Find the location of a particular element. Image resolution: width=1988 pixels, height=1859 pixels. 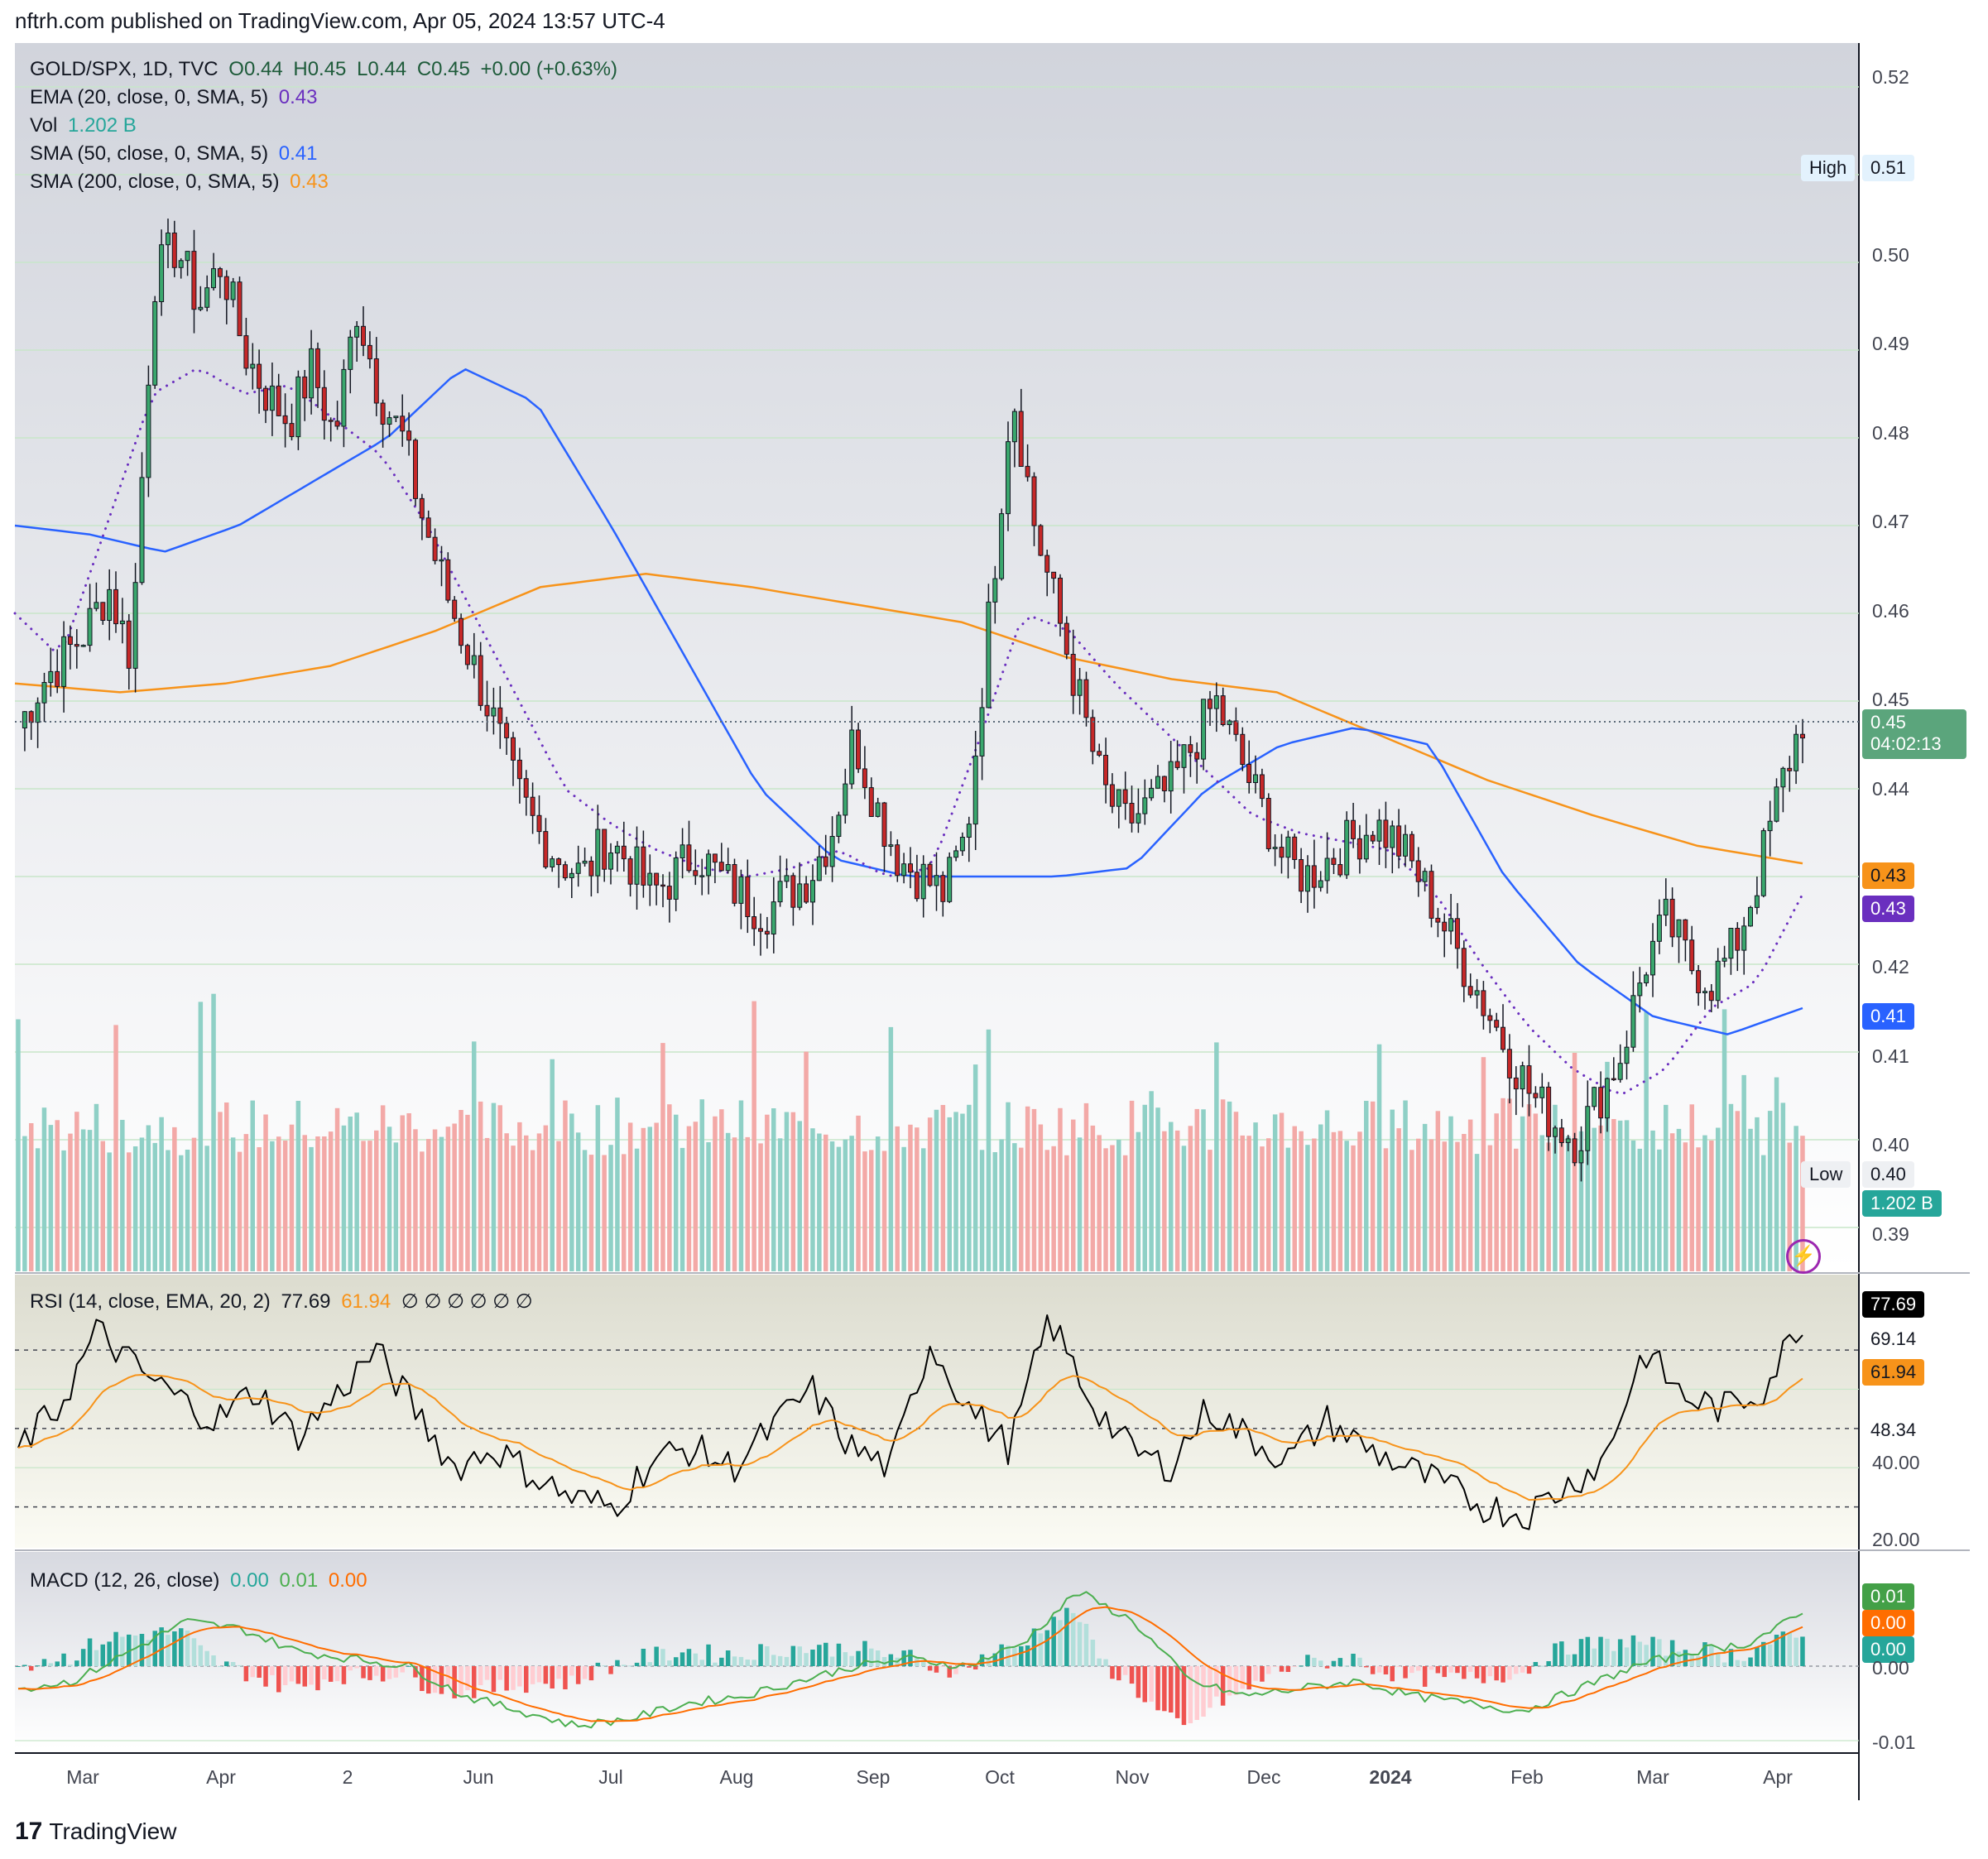

rsi-tick: 20.00 is located at coordinates (1896, 1539).